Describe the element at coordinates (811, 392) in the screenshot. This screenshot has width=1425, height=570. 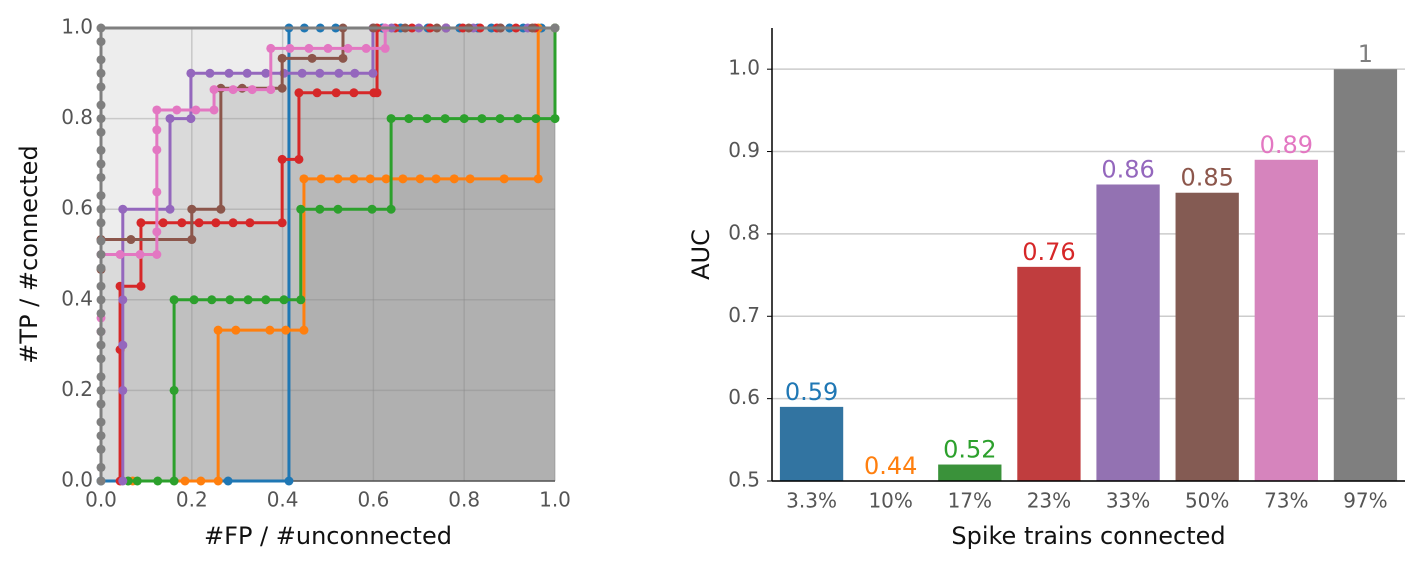
I see `value-label: 0.59` at that location.